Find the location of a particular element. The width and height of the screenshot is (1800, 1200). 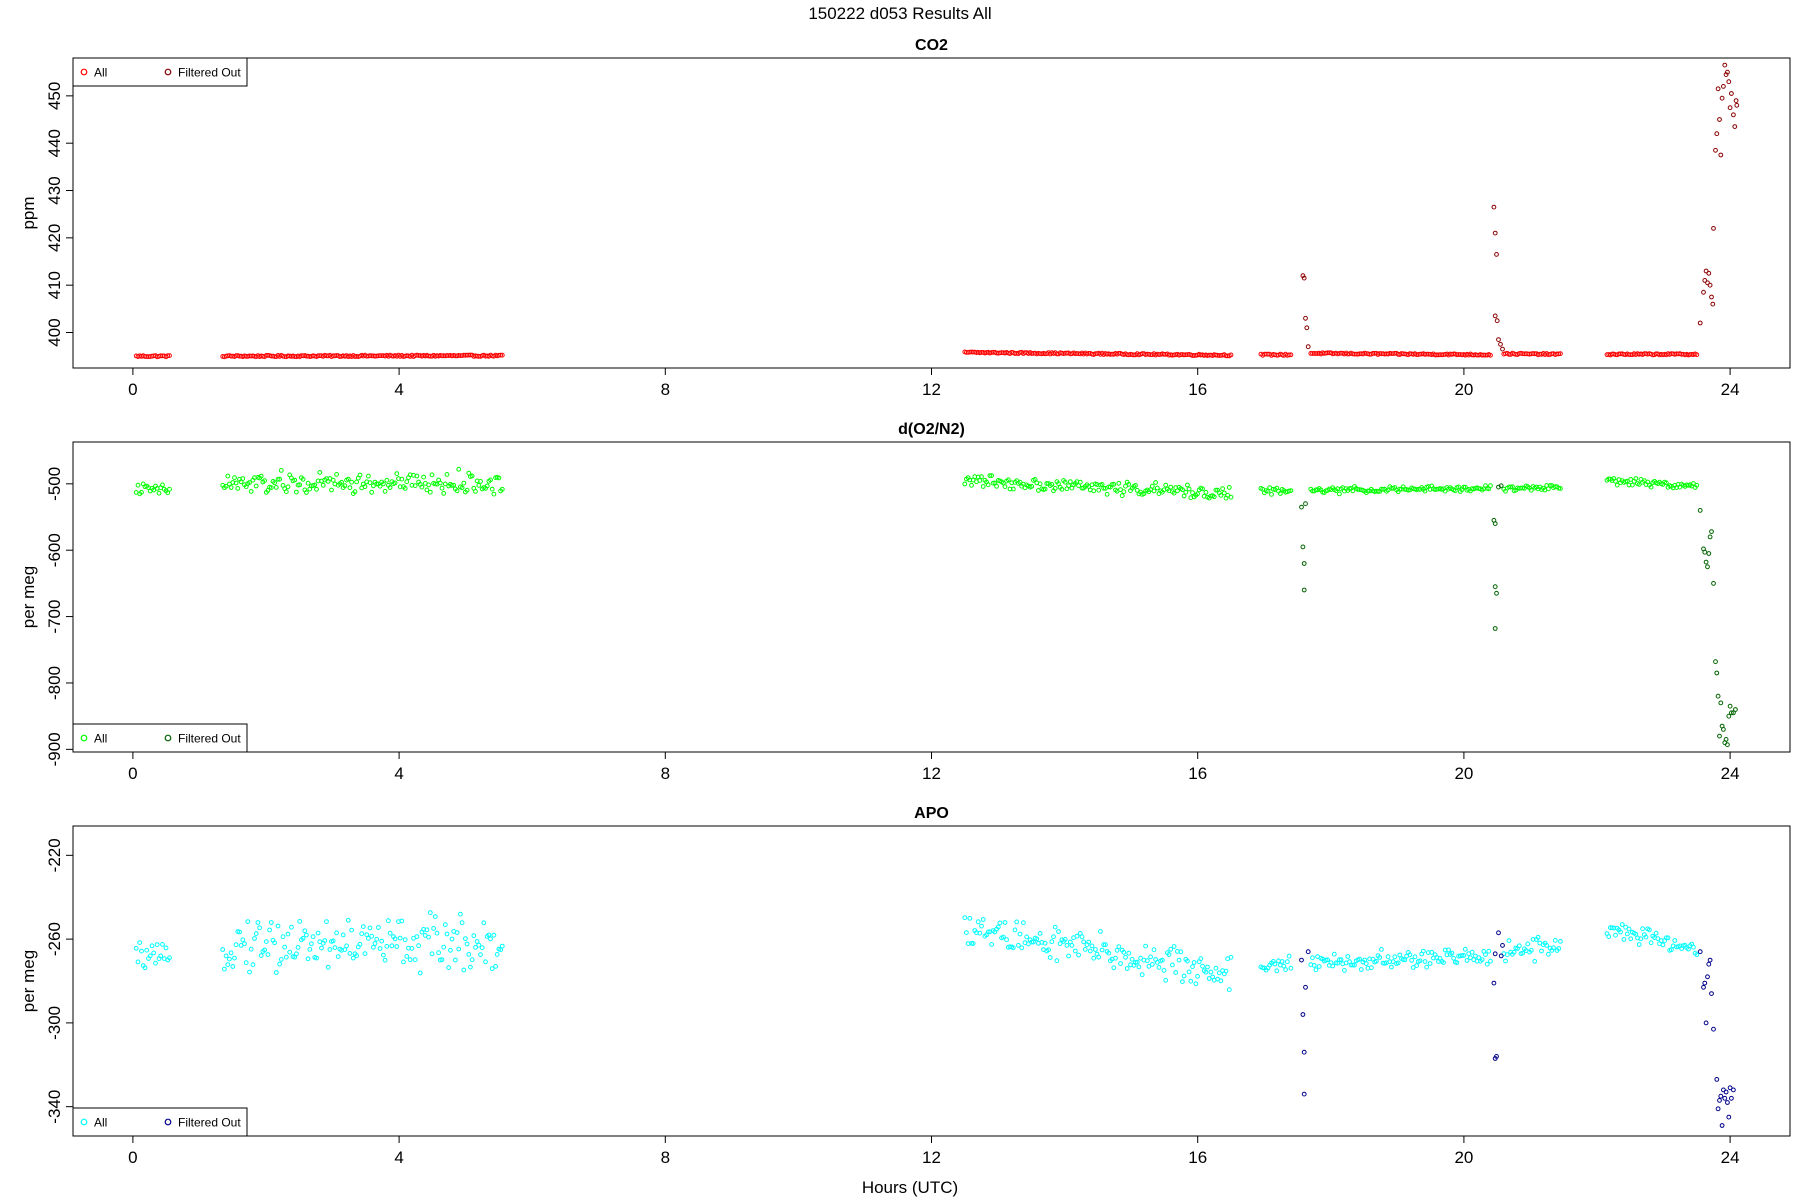

y-axis-label: per meg is located at coordinates (28, 981).